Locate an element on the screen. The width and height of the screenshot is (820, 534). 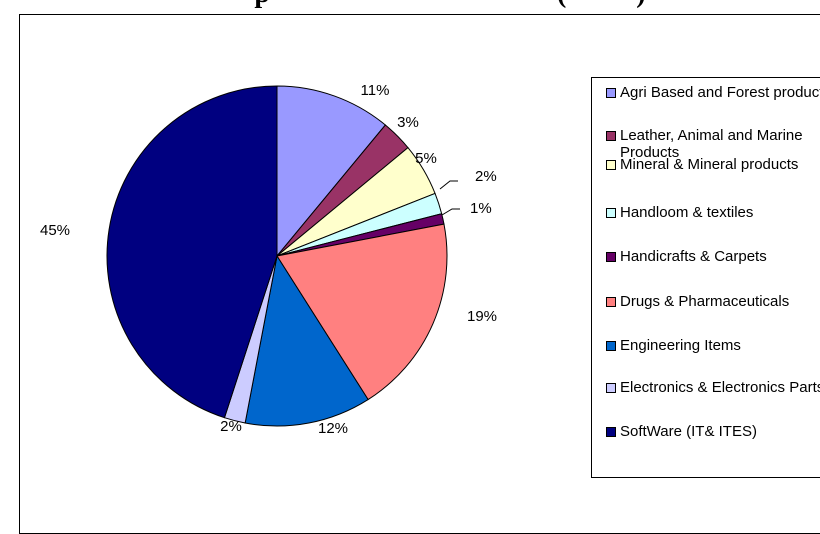
chart-title-cropped: p ( ) is located at coordinates (450, 5).